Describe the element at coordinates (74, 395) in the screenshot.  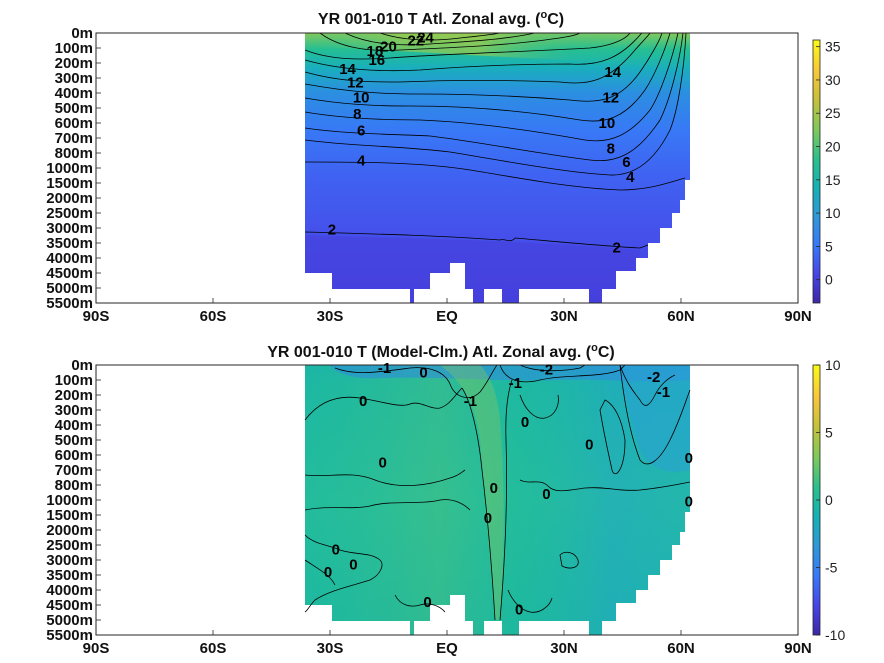
I see `bottom-y-tick-label: 200m` at that location.